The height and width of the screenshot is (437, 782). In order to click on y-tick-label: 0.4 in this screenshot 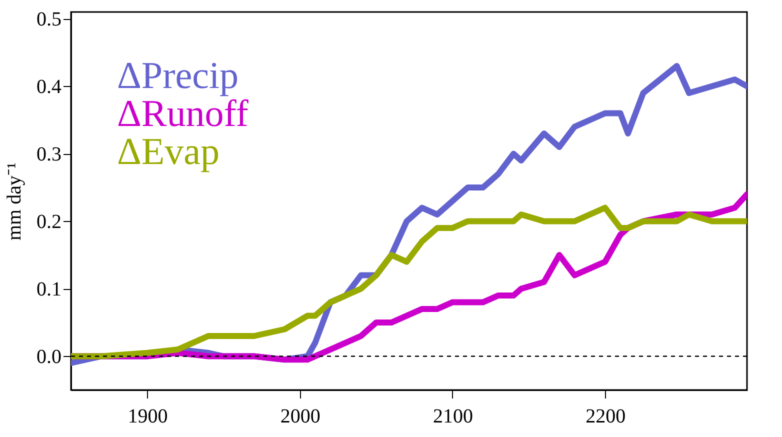, I will do `click(49, 87)`.